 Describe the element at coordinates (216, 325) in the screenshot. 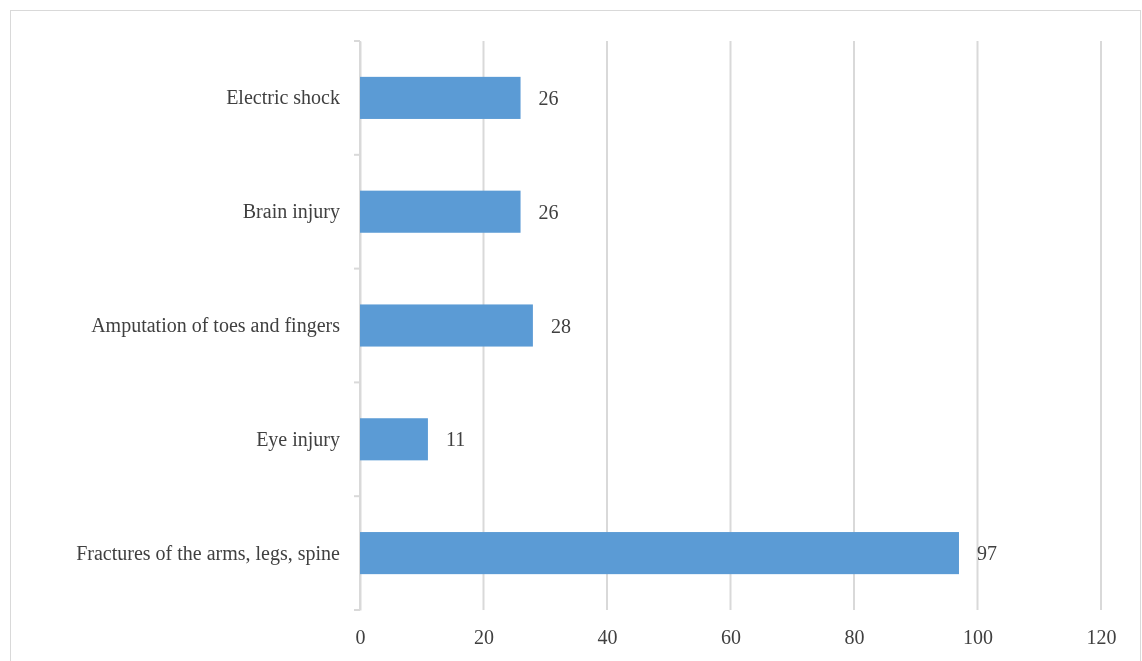

I see `y-tick-label: Amputation of toes and fingers` at that location.